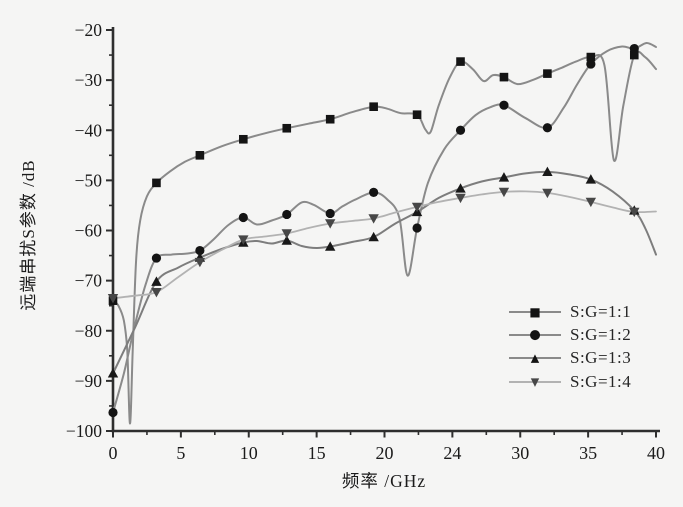 This screenshot has height=507, width=683. I want to click on legend-label: S:G=1:4, so click(601, 381).